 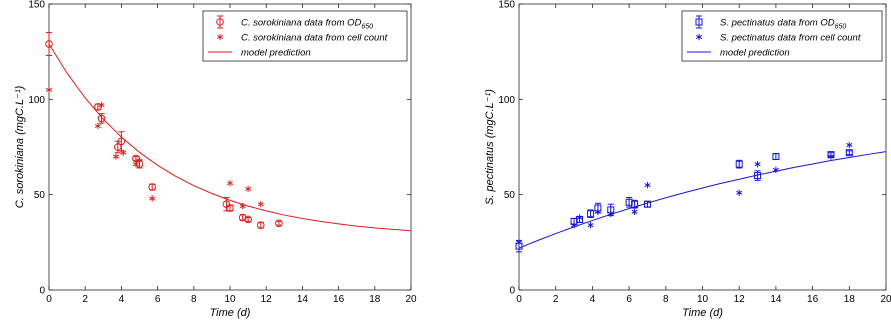 I want to click on legend-entry-text: C. sorokiniana data from OD, so click(x=301, y=23).